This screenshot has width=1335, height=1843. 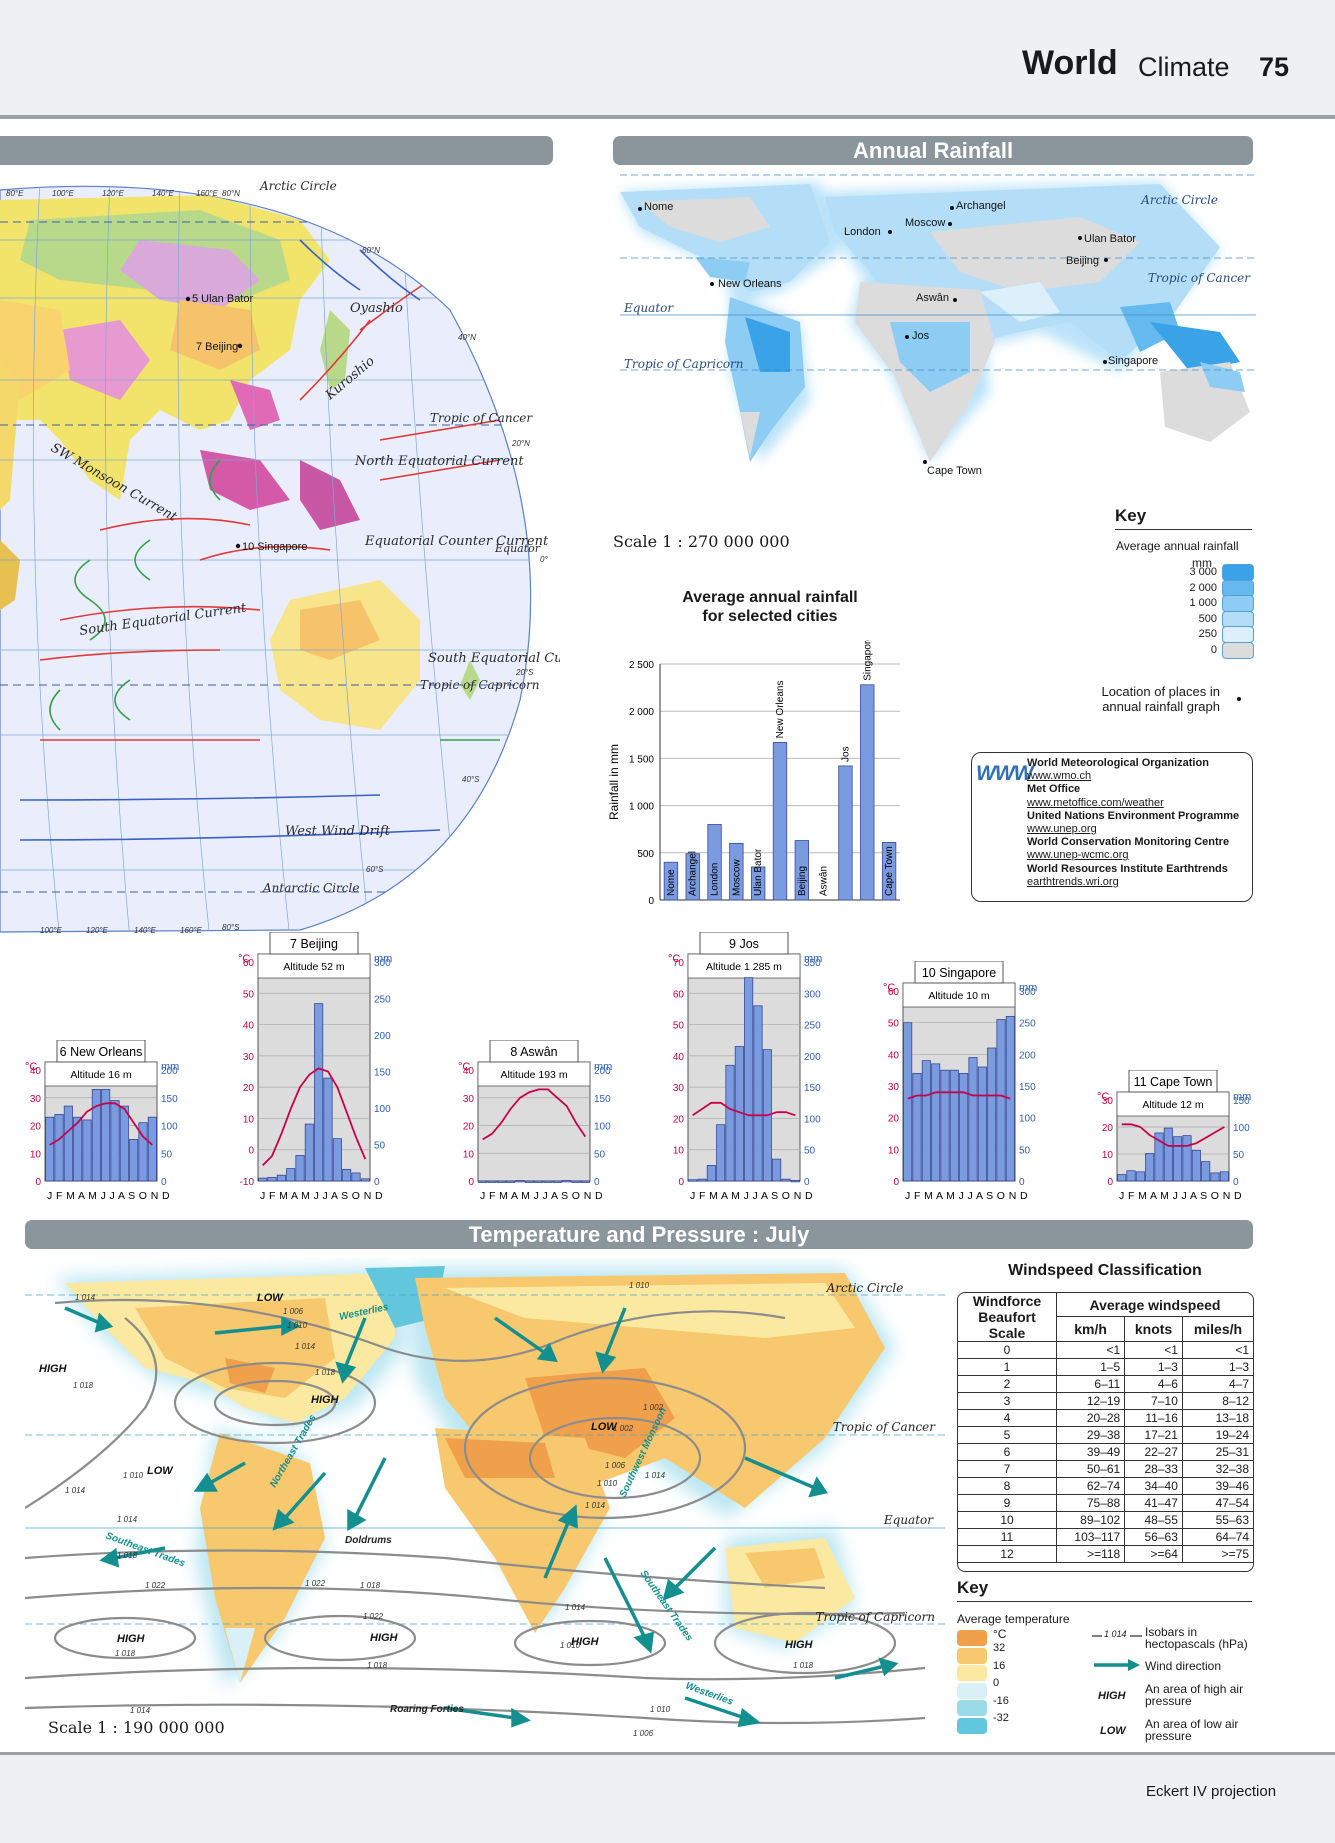 I want to click on climograph-temp-tick: 40, so click(x=679, y=1057).